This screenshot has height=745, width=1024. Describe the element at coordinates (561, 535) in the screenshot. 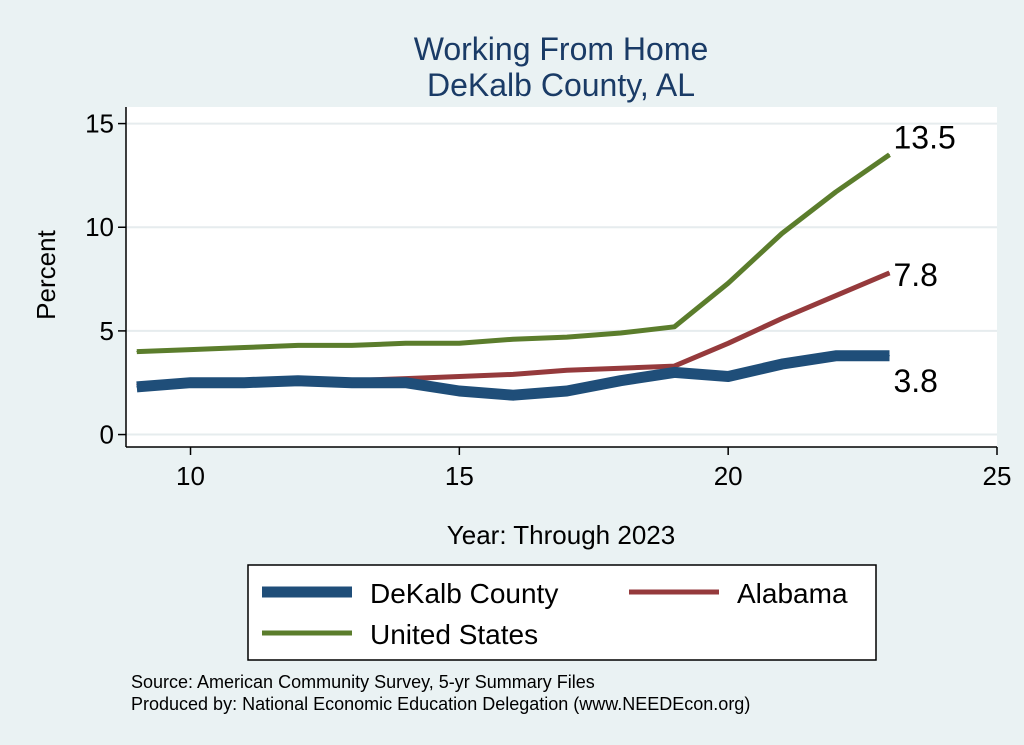

I see `x-axis-label: Year: Through 2023` at that location.